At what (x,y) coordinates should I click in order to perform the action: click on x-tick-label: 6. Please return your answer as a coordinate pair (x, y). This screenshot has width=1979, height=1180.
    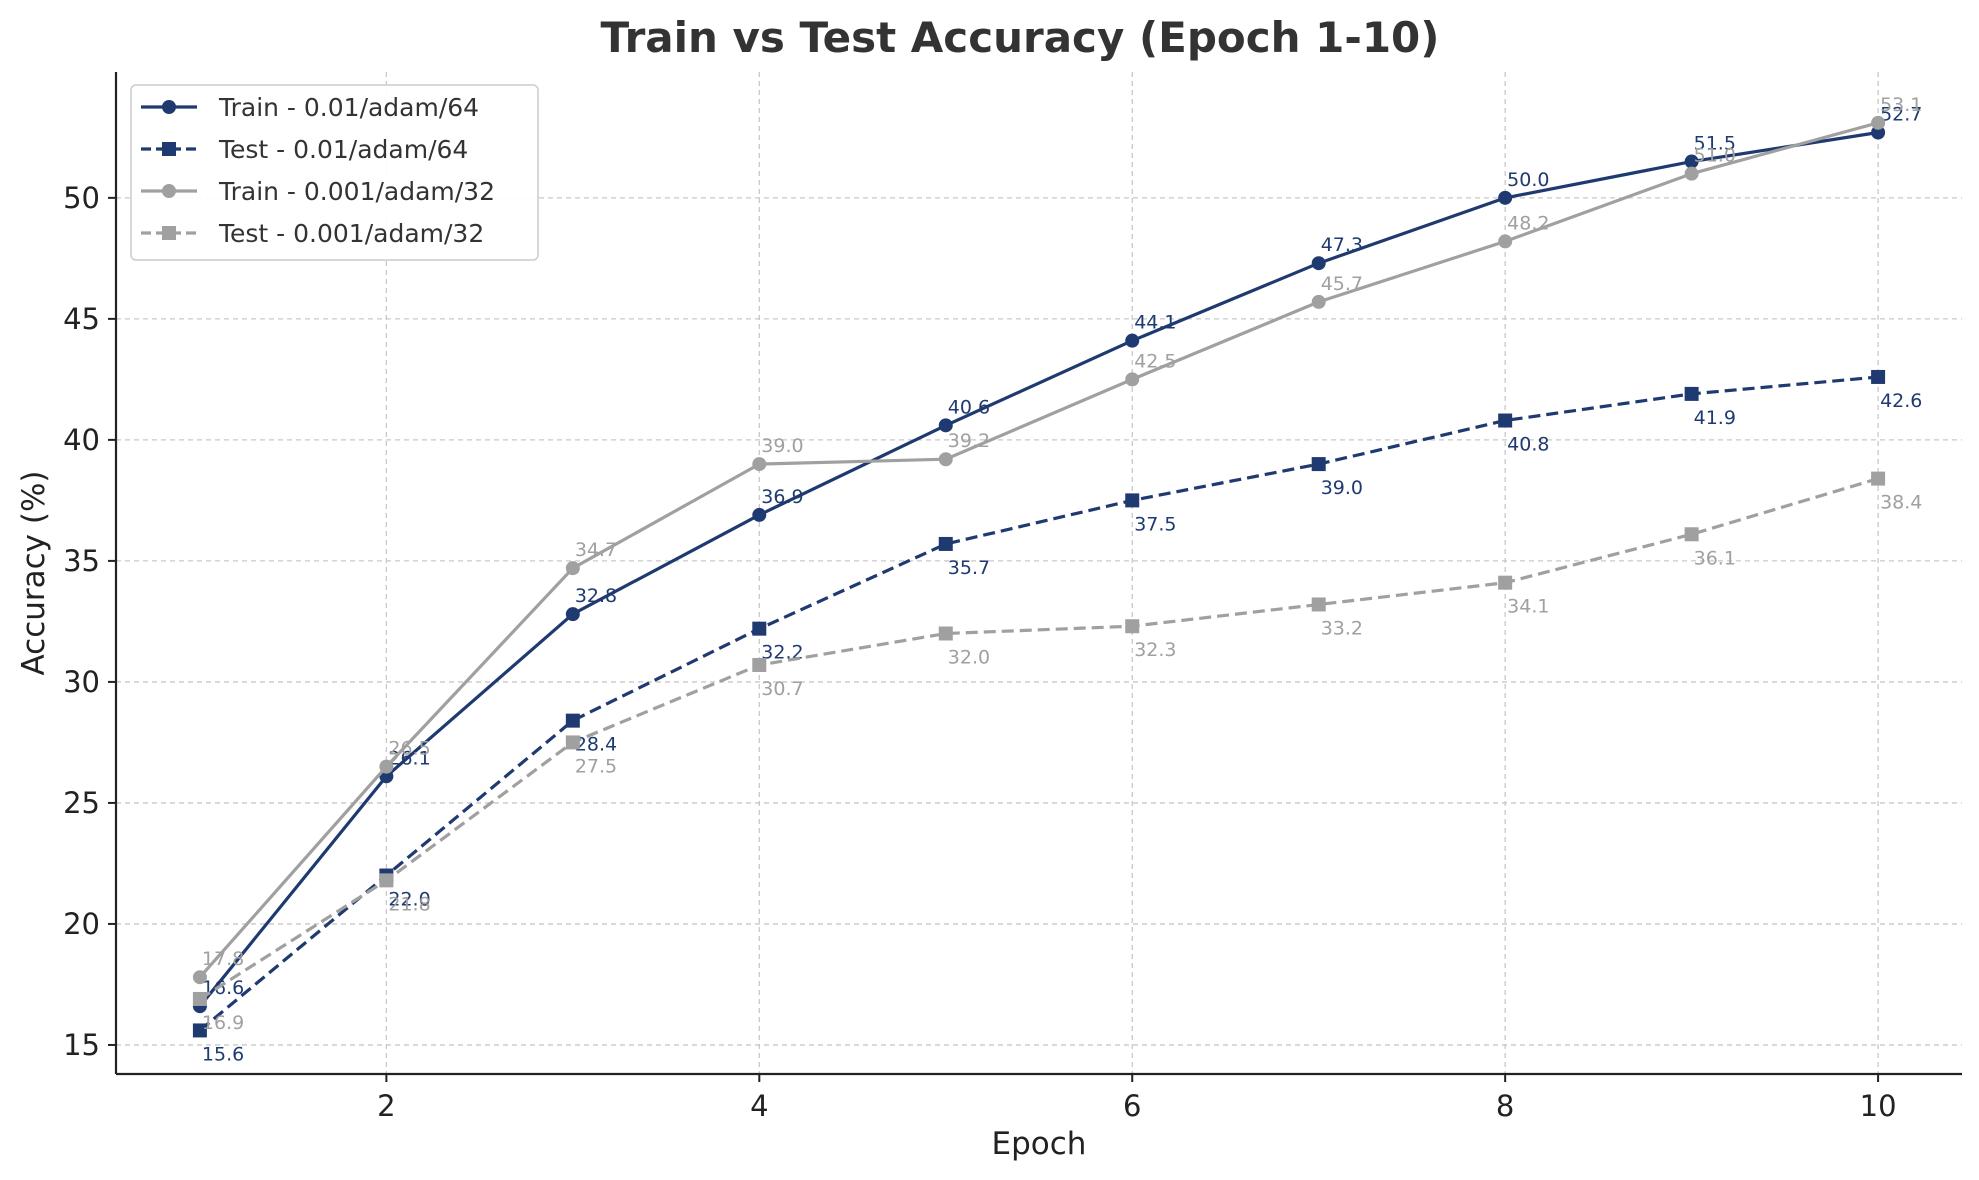
    Looking at the image, I should click on (1132, 1106).